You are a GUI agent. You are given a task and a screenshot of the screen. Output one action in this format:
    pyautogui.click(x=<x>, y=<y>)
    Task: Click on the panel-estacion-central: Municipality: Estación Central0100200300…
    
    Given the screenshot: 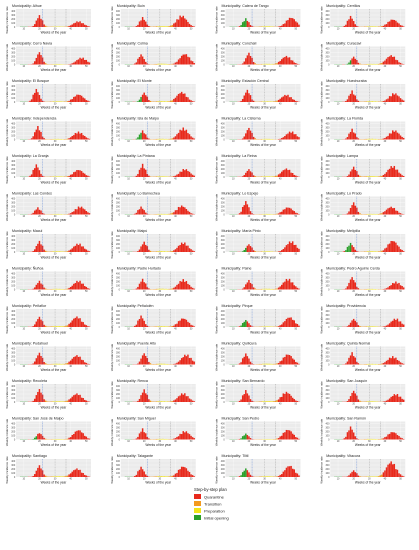 What is the action you would take?
    pyautogui.click(x=258, y=94)
    